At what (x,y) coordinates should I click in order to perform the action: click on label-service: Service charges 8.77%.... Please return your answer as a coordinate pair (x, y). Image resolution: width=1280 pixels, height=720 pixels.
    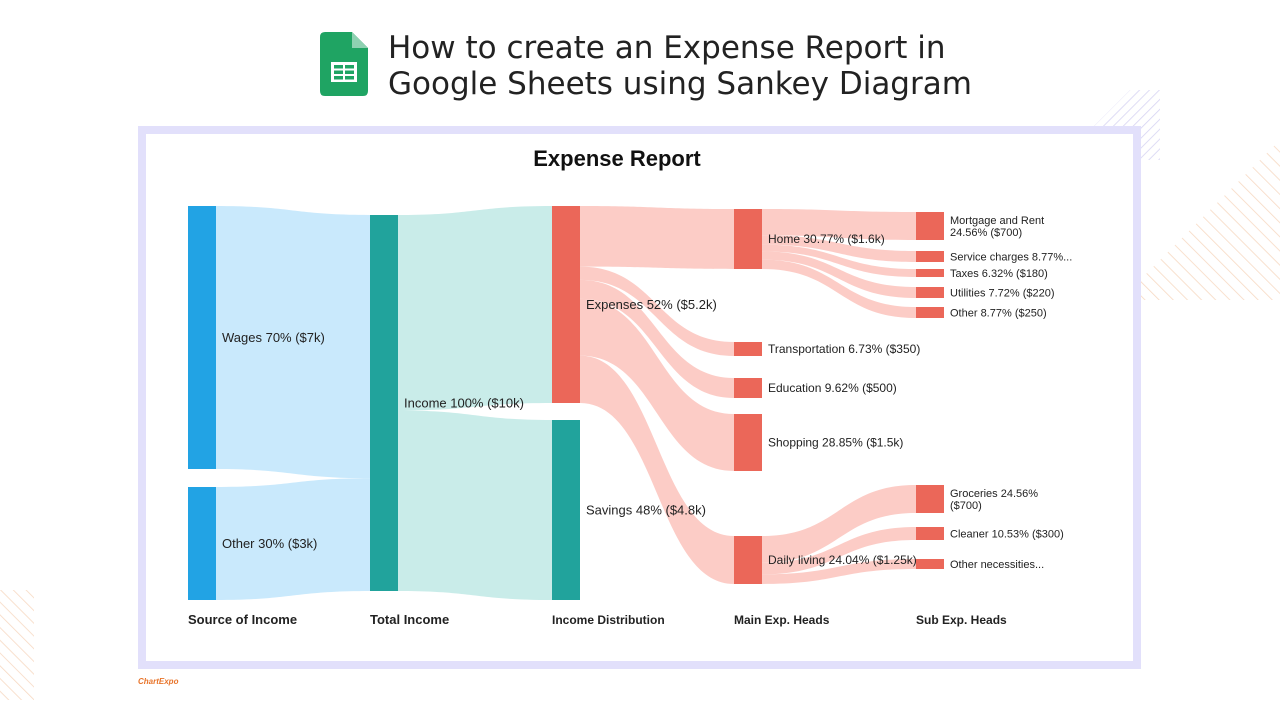
    Looking at the image, I should click on (1011, 257).